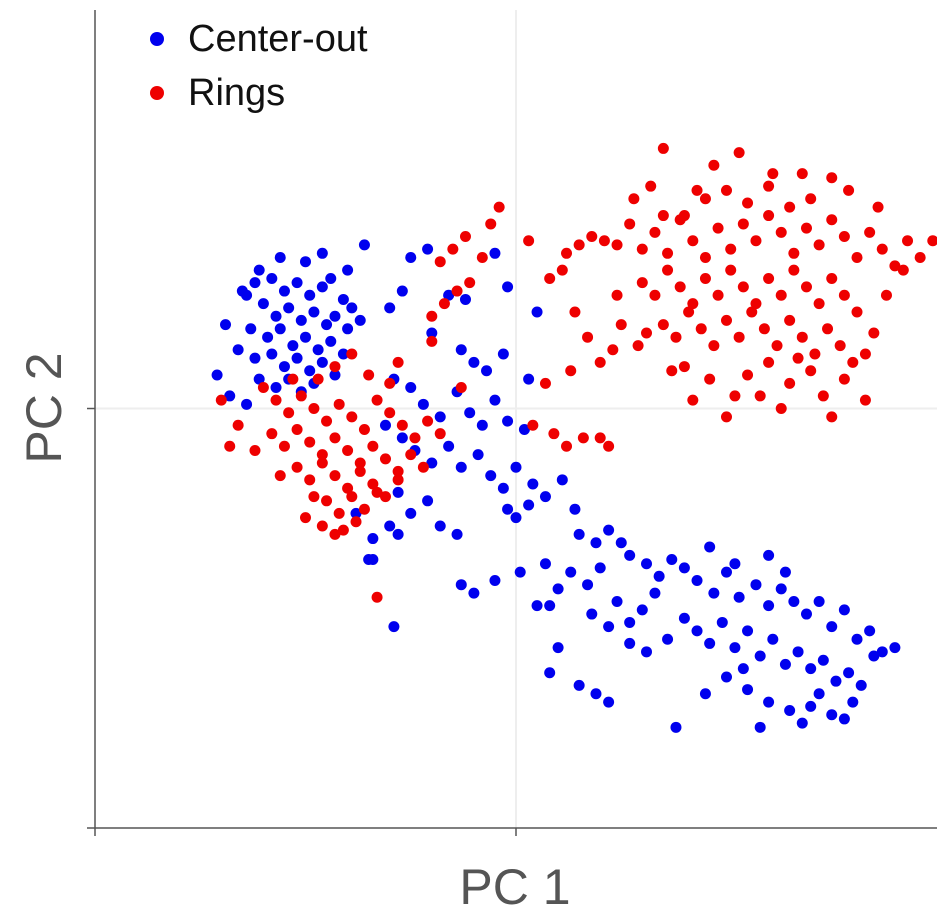 The width and height of the screenshot is (937, 916). I want to click on legend-label-center-out: Center-out, so click(278, 38).